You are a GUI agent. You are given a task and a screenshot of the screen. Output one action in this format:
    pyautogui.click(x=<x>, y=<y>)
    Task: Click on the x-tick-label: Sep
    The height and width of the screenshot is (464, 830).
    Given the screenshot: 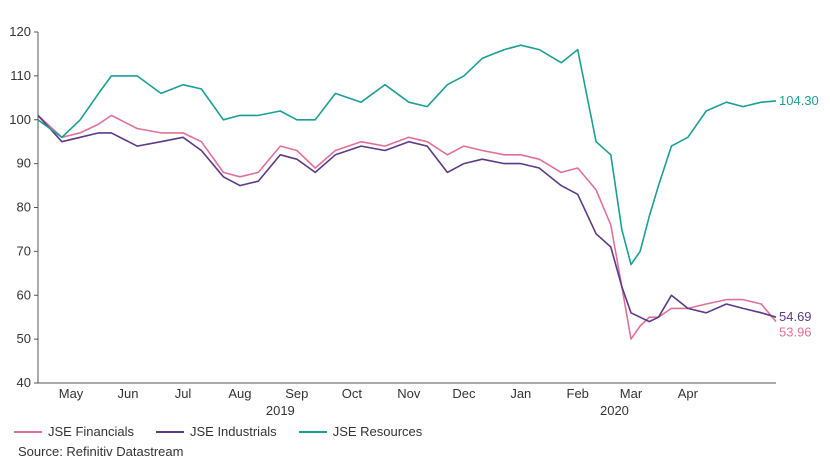 What is the action you would take?
    pyautogui.click(x=296, y=393)
    